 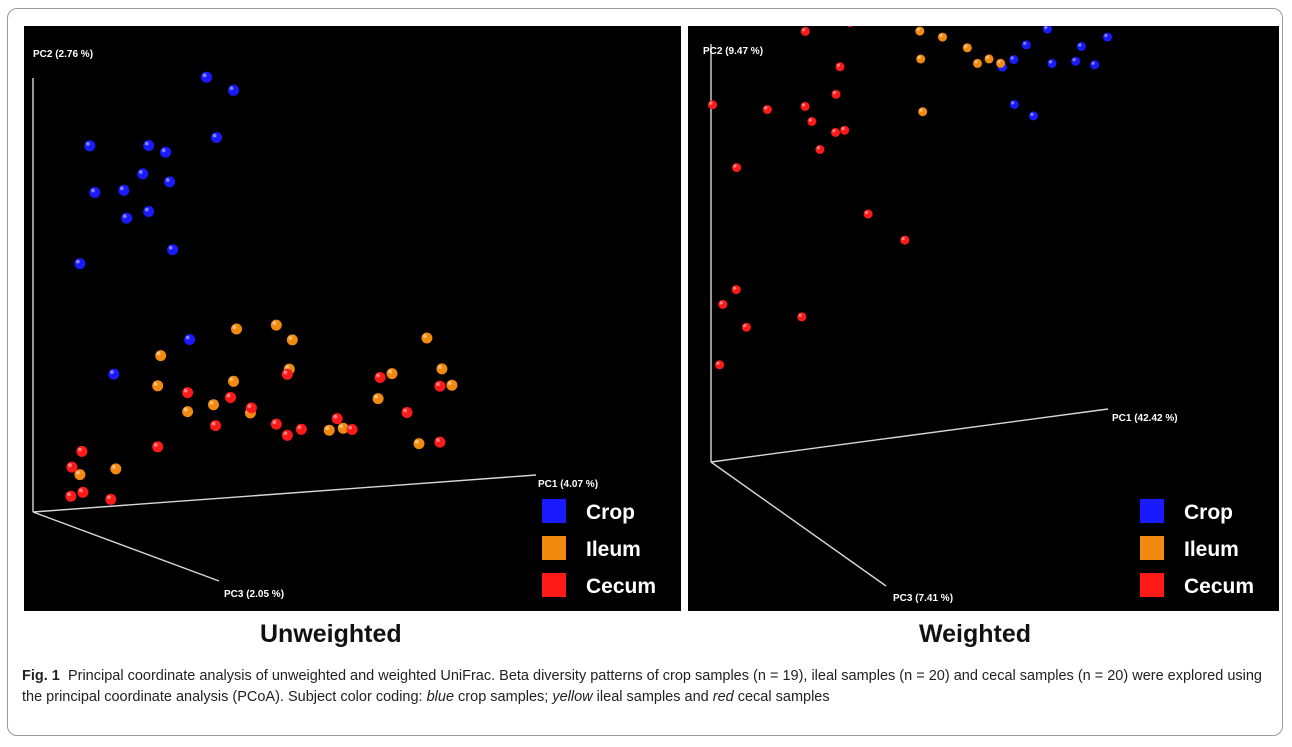 I want to click on weighted-legend-swatch-cecum, so click(x=1152, y=585).